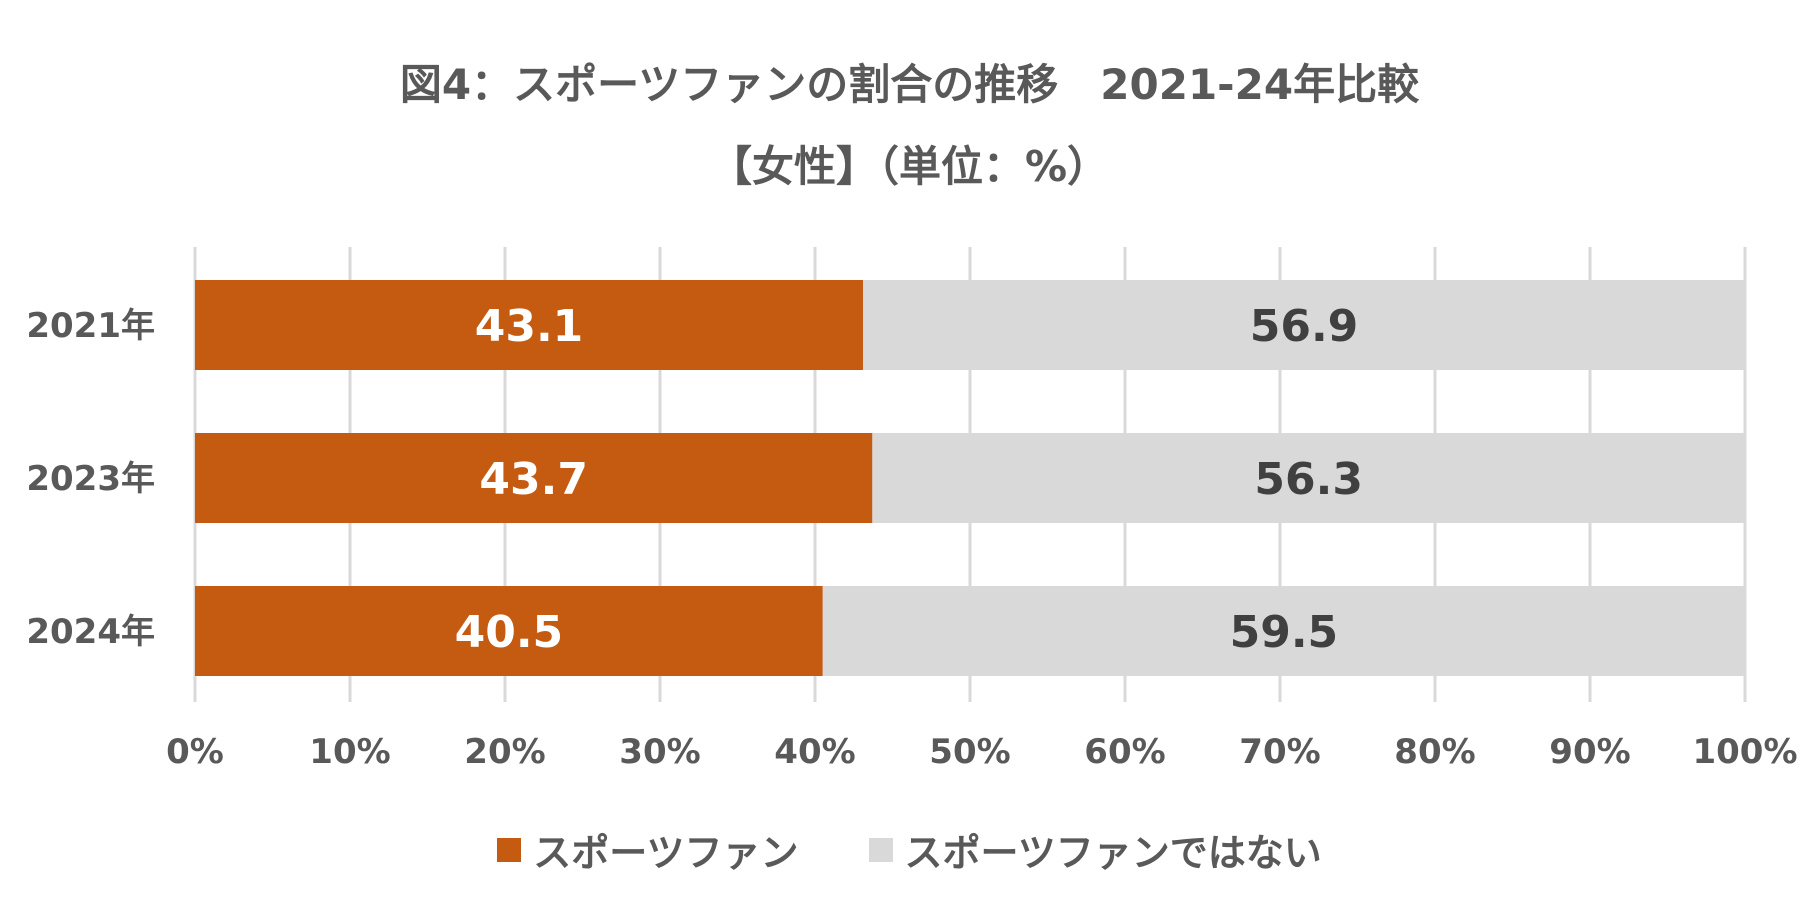 This screenshot has width=1819, height=909. What do you see at coordinates (1589, 752) in the screenshot?
I see `x-tick-label: 90%` at bounding box center [1589, 752].